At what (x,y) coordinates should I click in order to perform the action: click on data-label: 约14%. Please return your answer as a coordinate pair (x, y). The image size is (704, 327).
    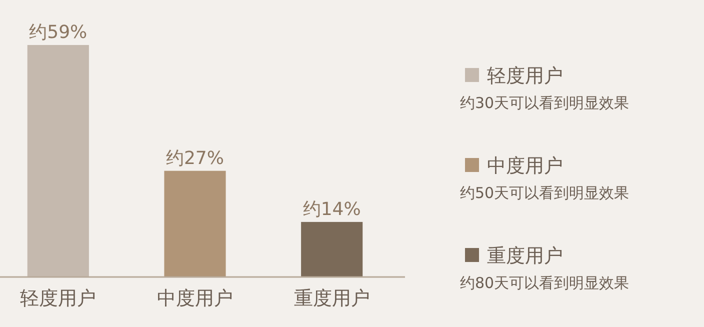
    Looking at the image, I should click on (331, 209).